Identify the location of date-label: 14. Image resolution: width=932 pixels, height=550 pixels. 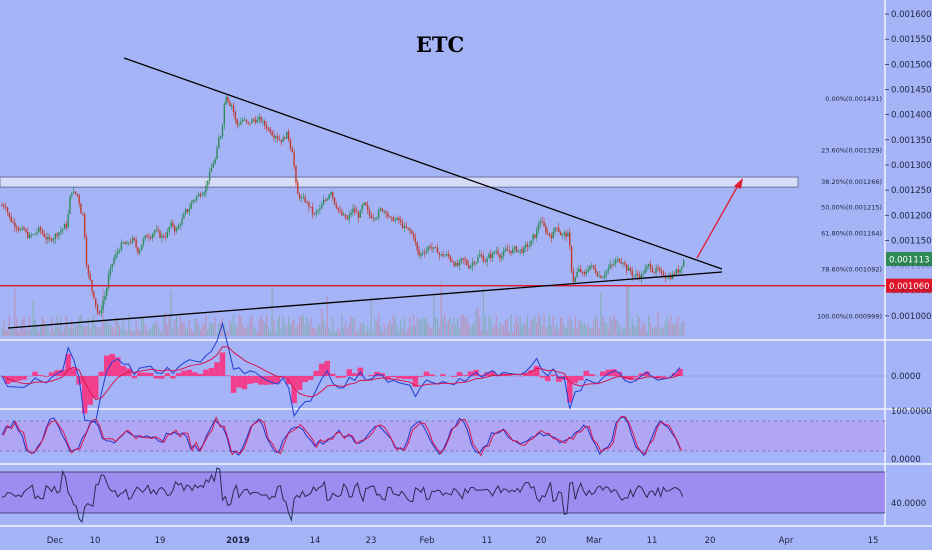
(315, 541).